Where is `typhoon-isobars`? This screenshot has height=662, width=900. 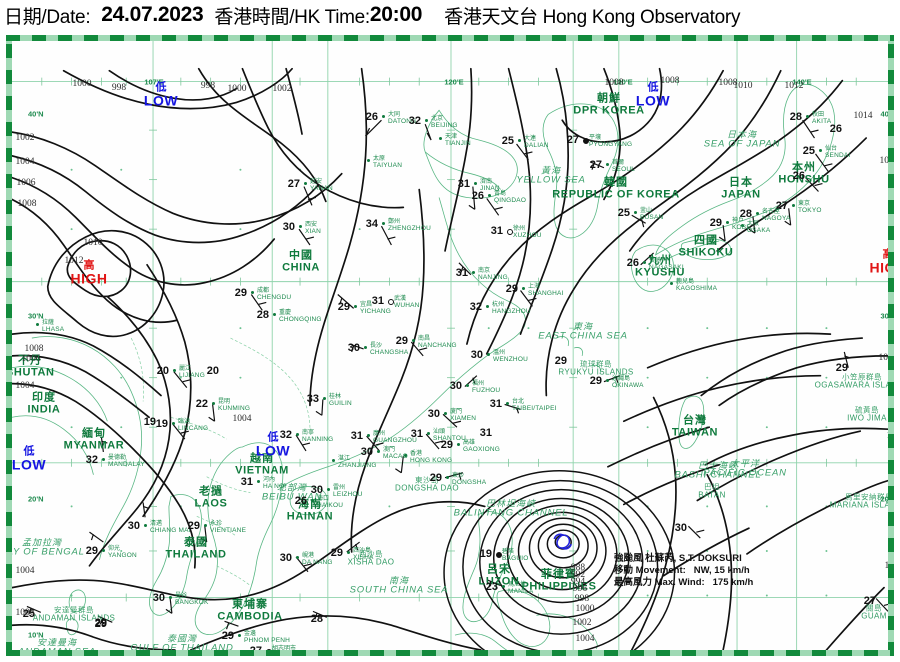 typhoon-isobars is located at coordinates (559, 560).